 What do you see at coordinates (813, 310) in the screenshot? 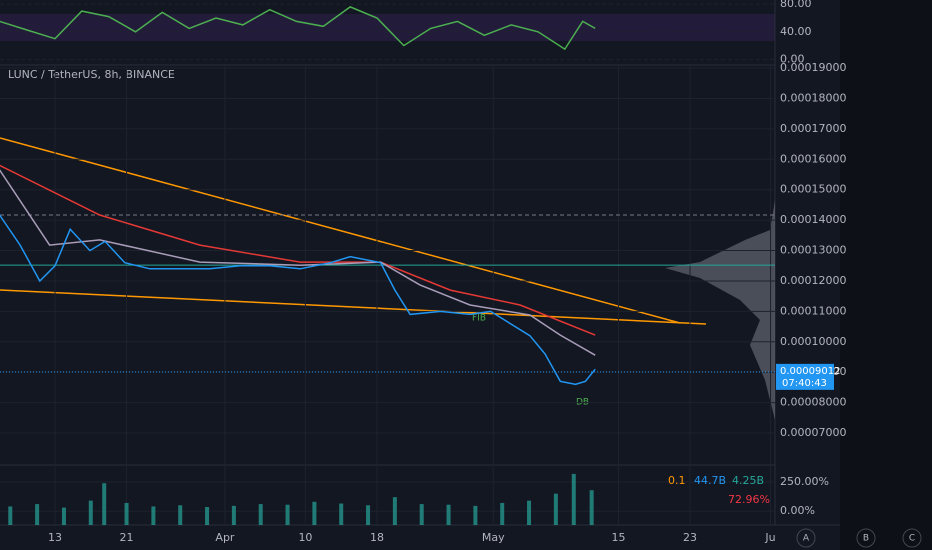
I see `y-tick-label: 0.00011000` at bounding box center [813, 310].